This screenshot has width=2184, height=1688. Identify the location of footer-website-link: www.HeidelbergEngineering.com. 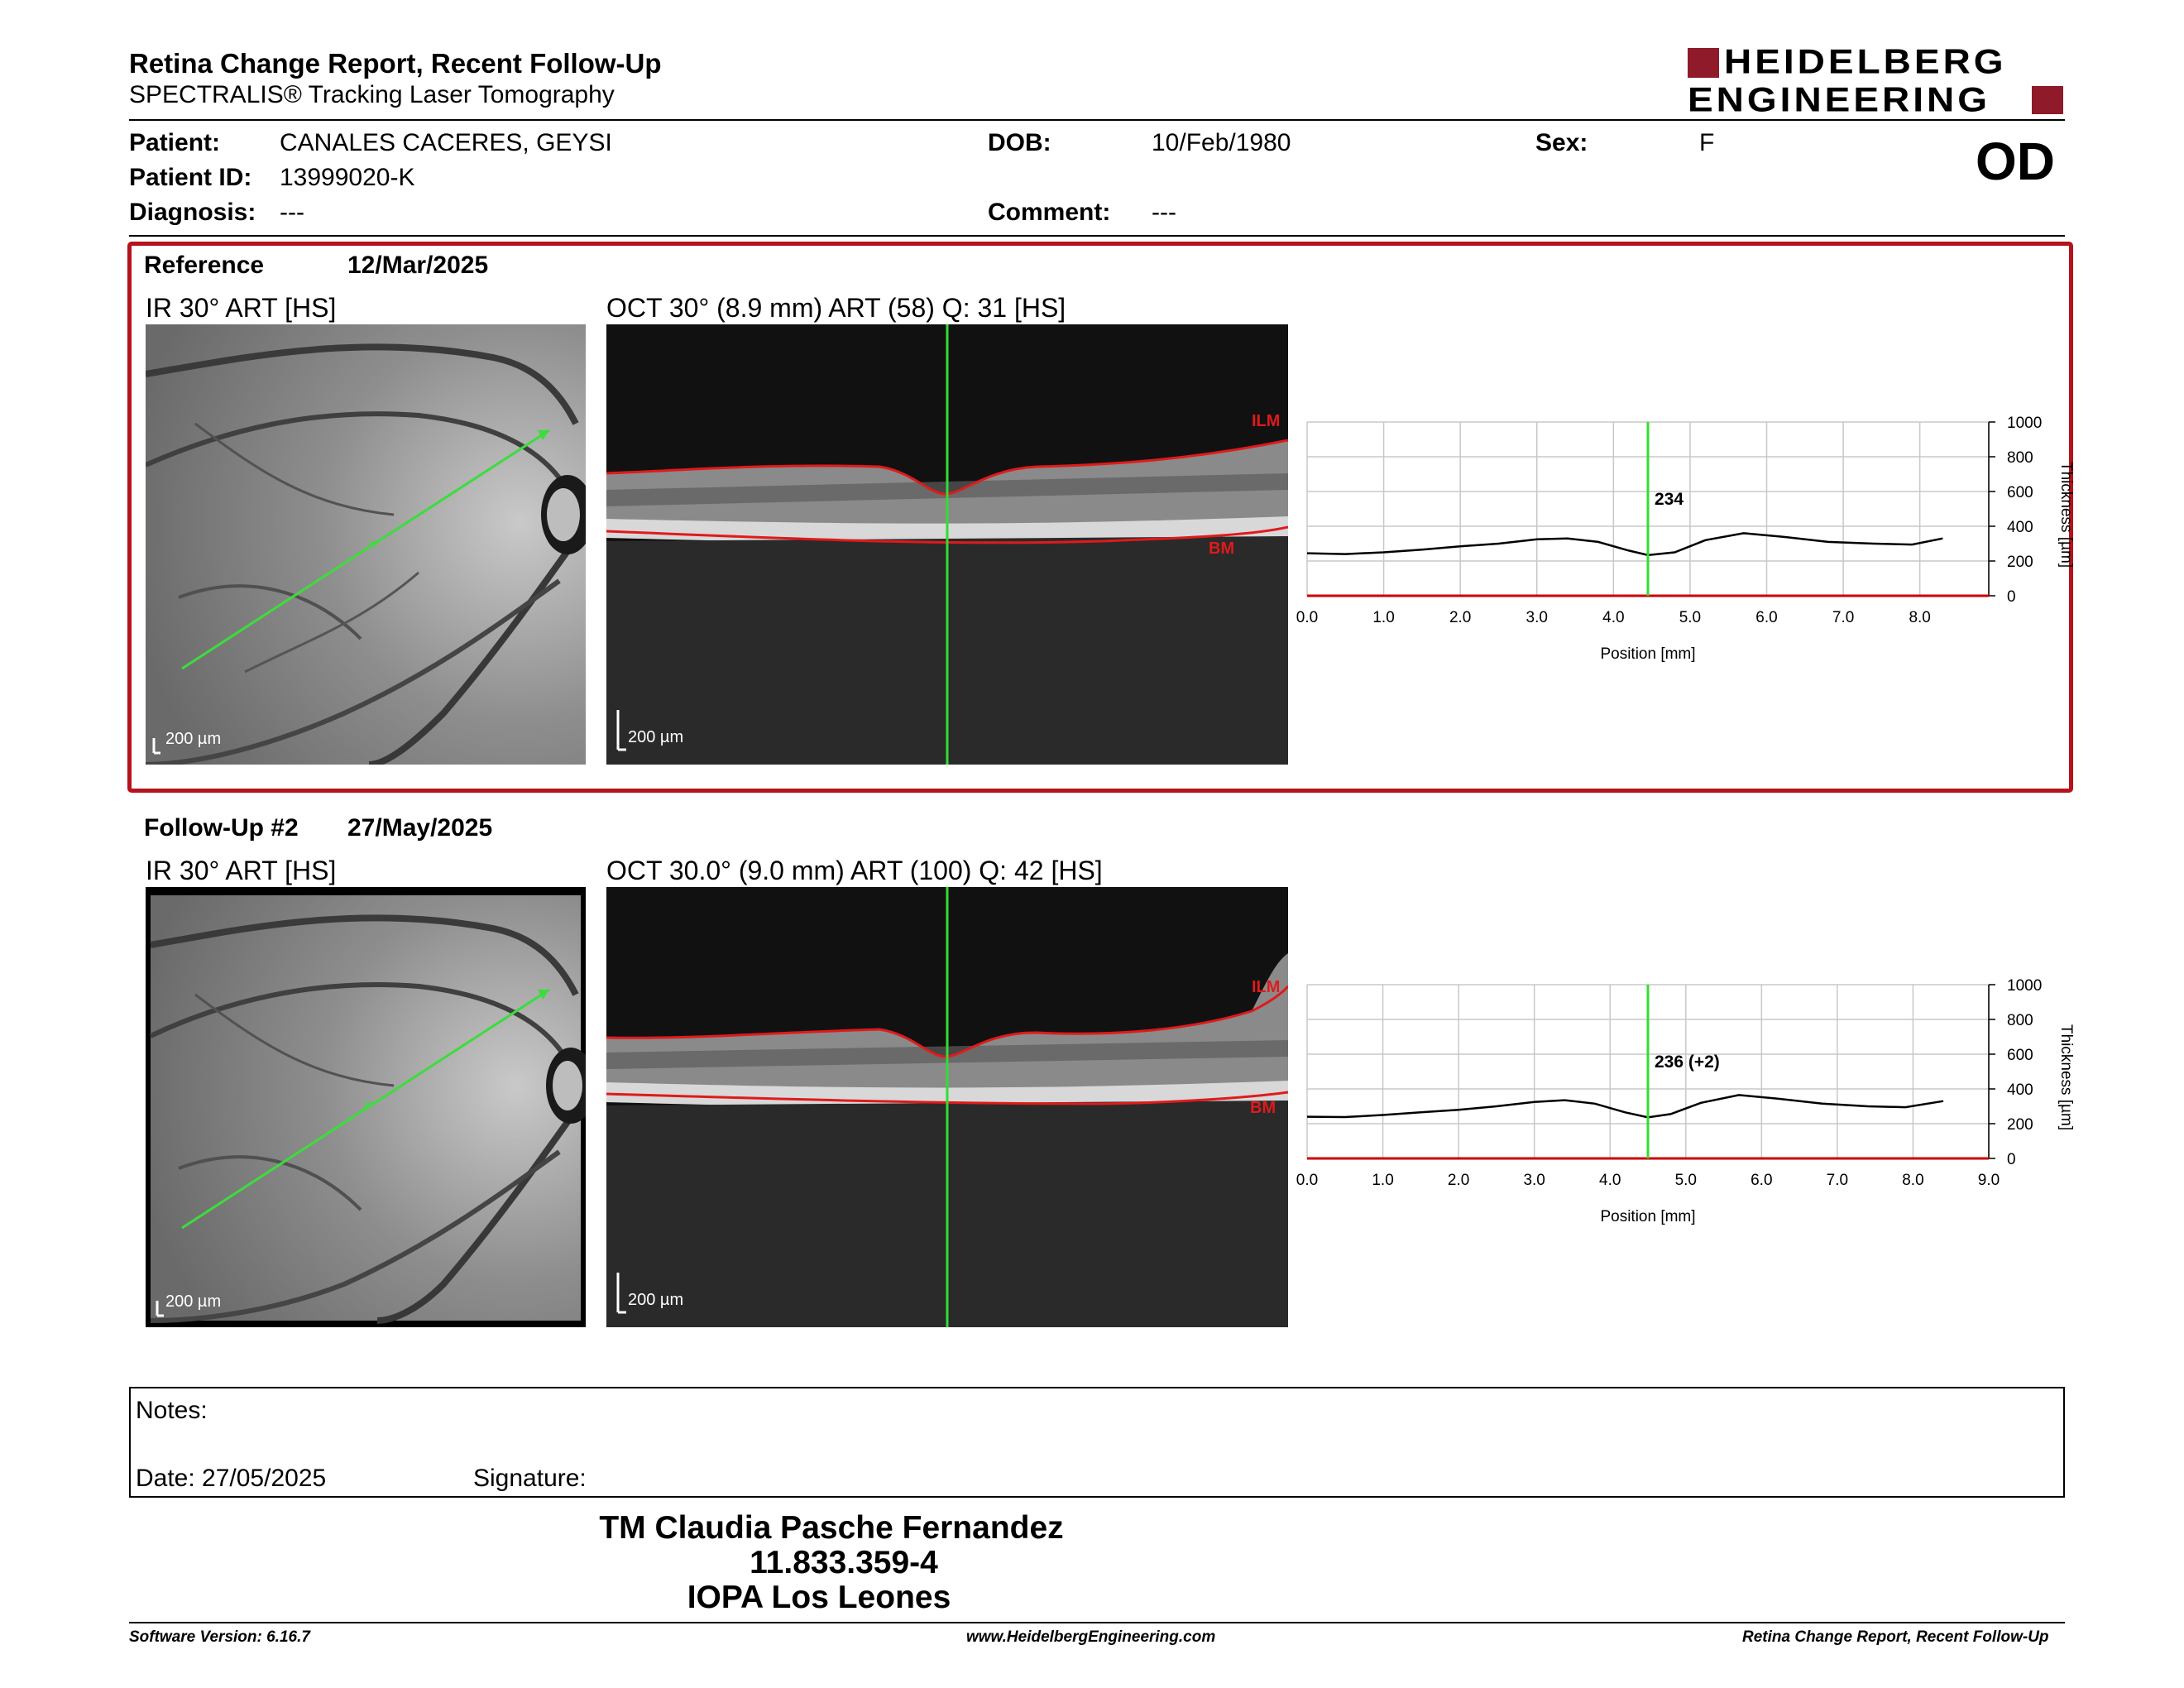
(1091, 1637).